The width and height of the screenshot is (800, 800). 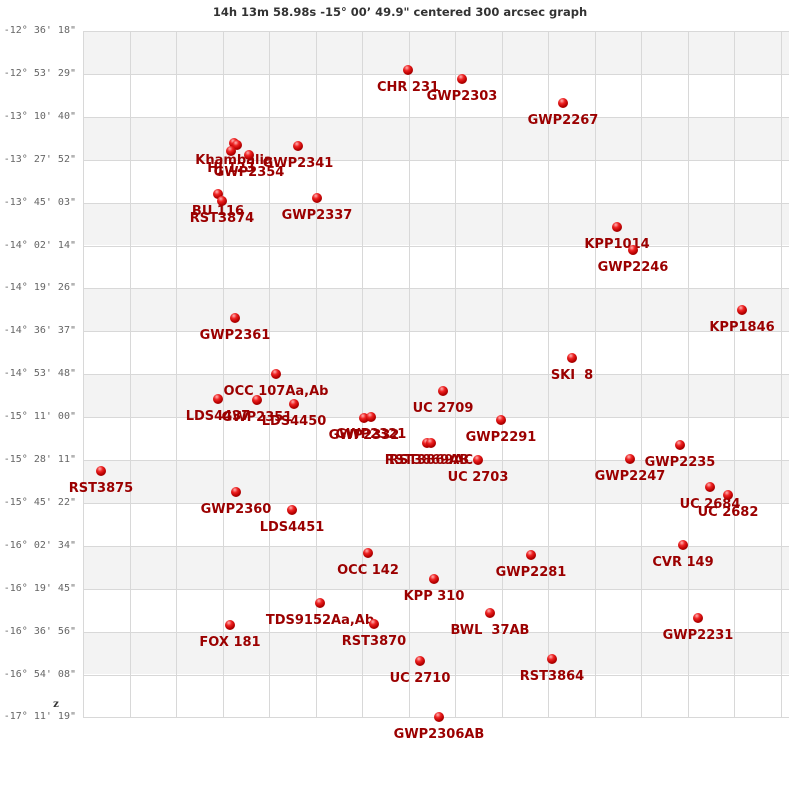 What do you see at coordinates (230, 642) in the screenshot?
I see `point-label: FOX 181` at bounding box center [230, 642].